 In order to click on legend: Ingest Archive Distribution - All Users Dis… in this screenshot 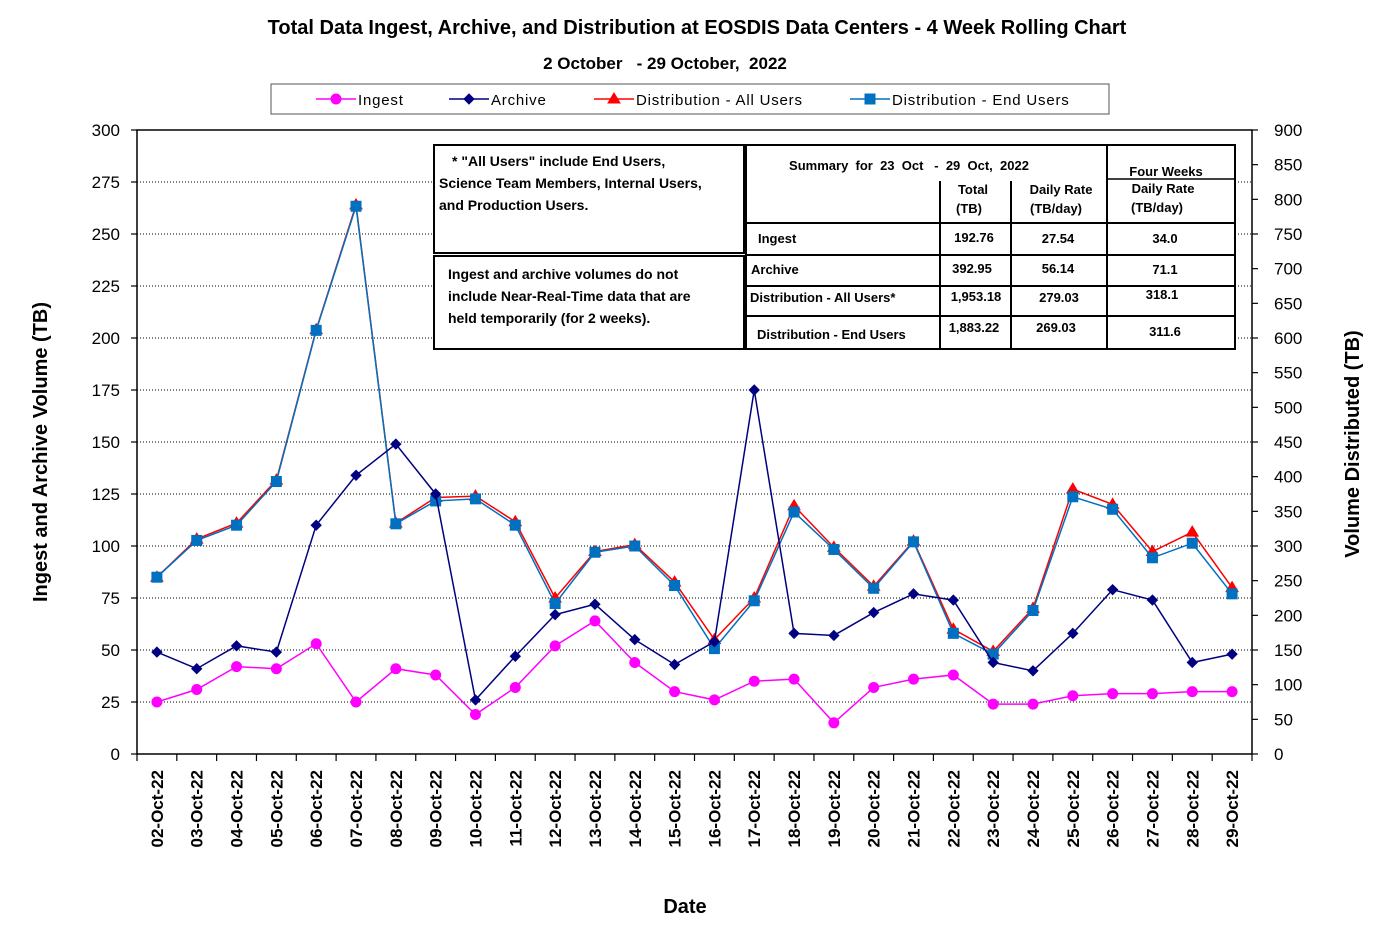, I will do `click(690, 99)`.